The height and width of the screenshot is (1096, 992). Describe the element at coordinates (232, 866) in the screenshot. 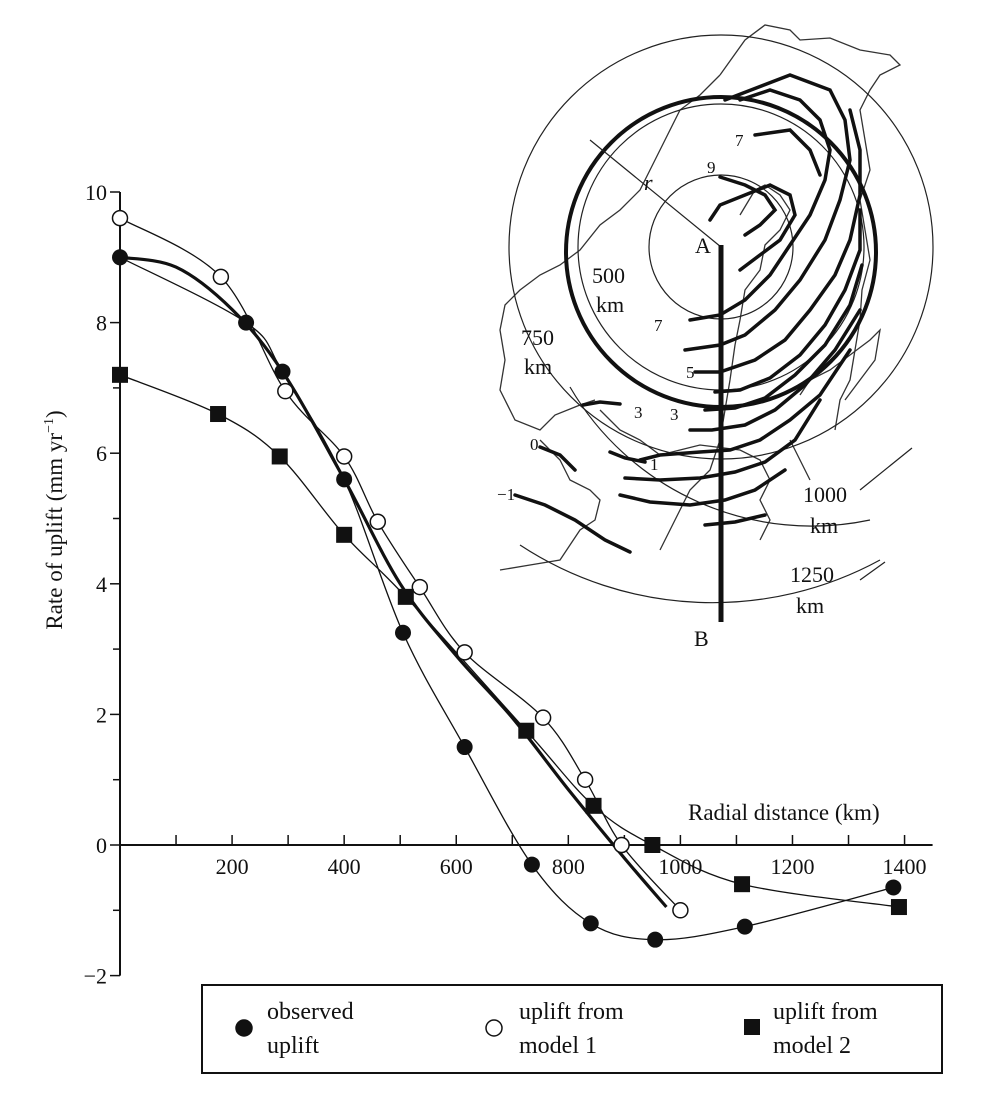

I see `x-tick-label: 200` at that location.